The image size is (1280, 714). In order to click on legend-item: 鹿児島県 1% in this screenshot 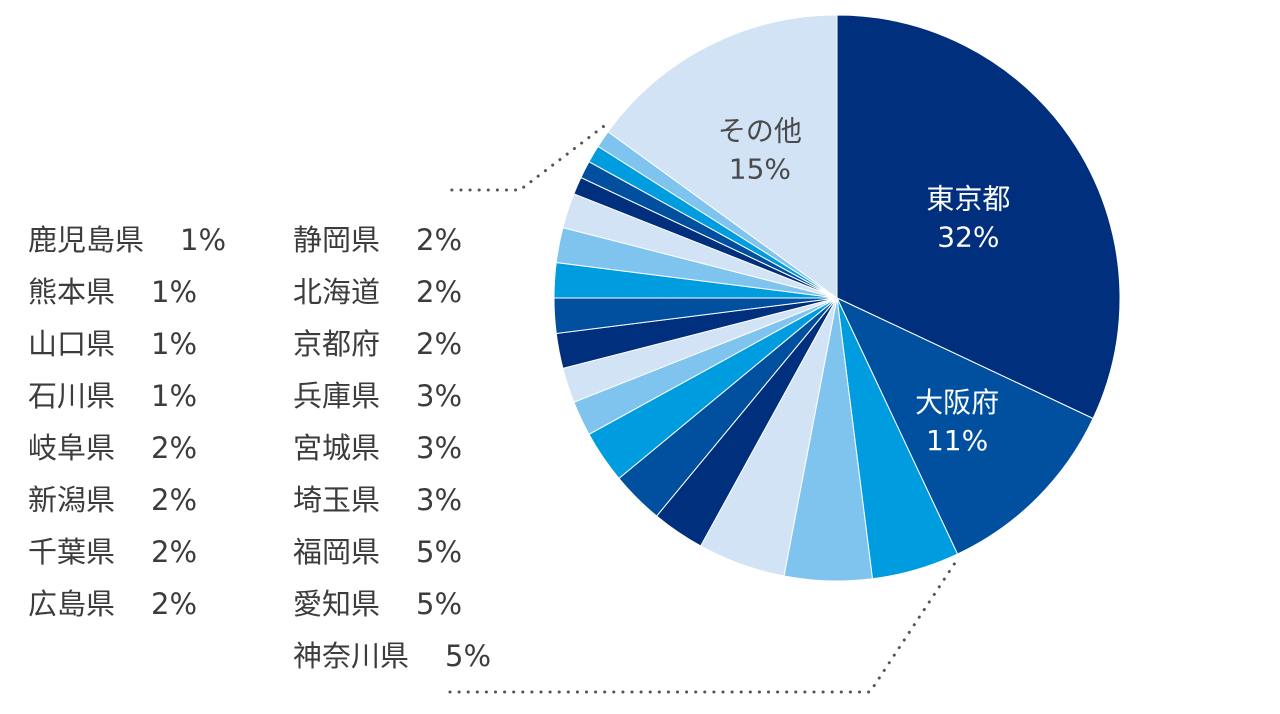, I will do `click(127, 244)`.